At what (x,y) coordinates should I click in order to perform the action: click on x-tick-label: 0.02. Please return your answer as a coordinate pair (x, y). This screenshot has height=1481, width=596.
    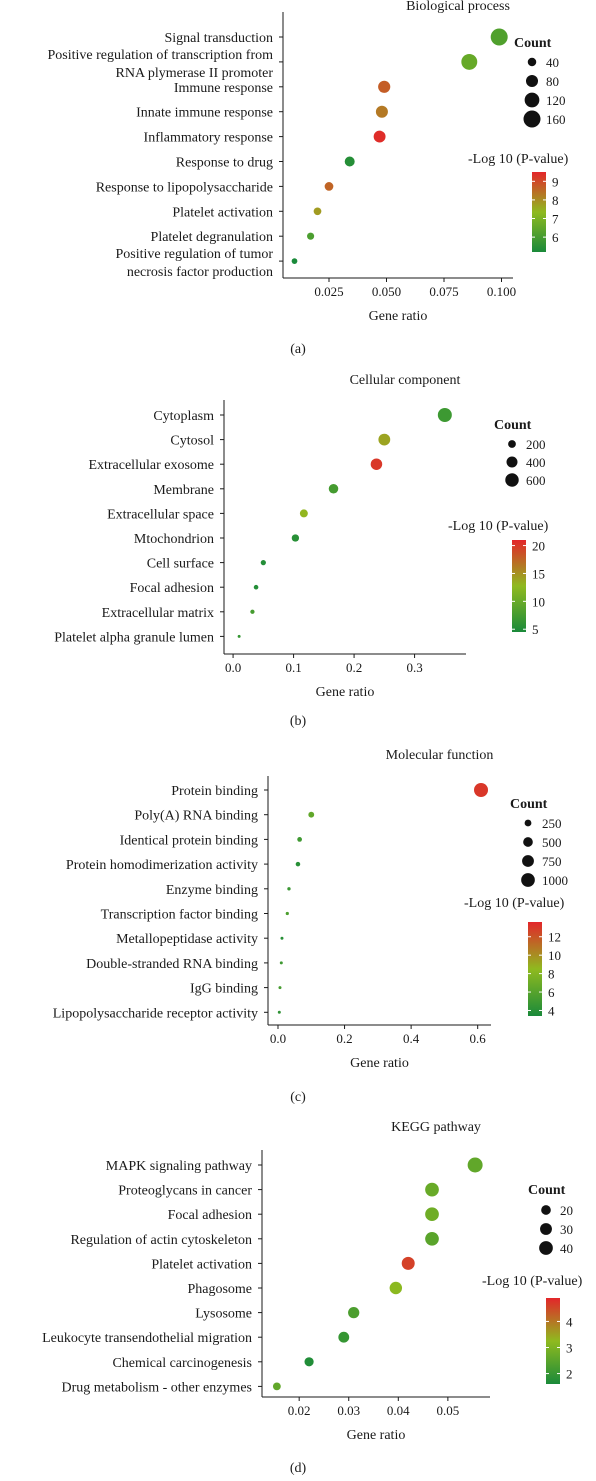
    Looking at the image, I should click on (299, 1410).